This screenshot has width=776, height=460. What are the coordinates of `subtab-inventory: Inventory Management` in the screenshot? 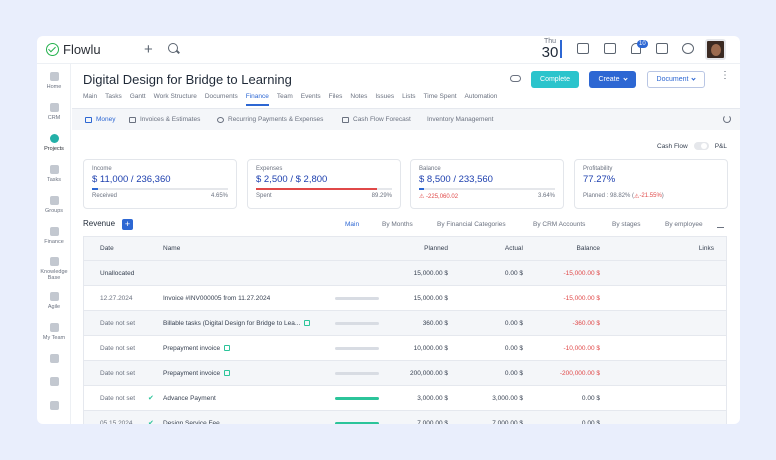 It's located at (460, 119).